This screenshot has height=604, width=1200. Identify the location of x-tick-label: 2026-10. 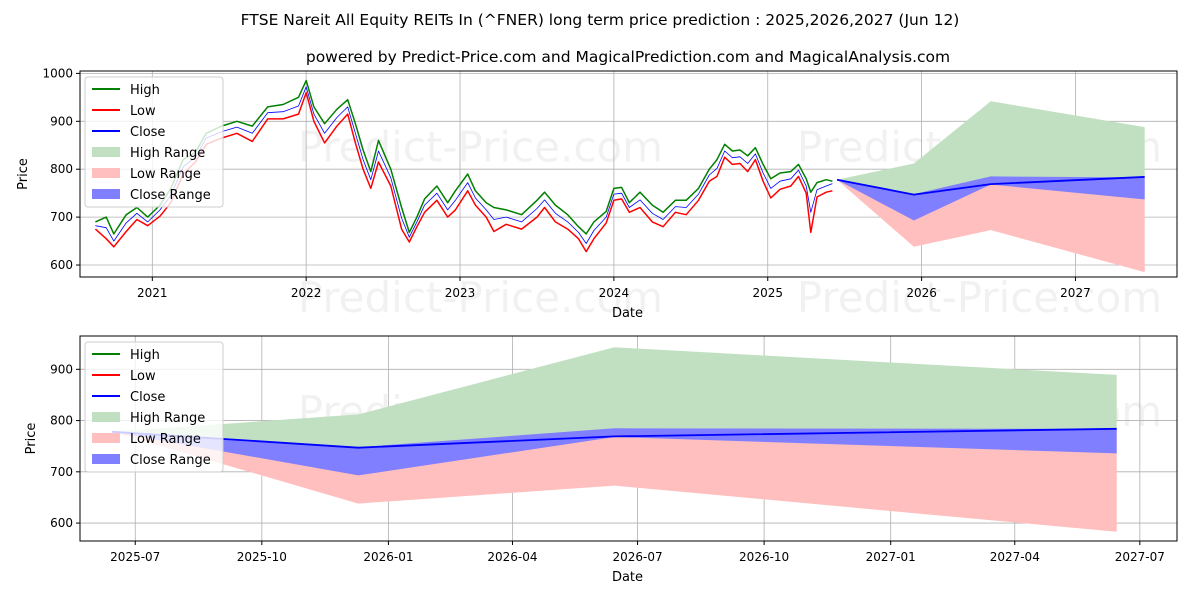
(764, 557).